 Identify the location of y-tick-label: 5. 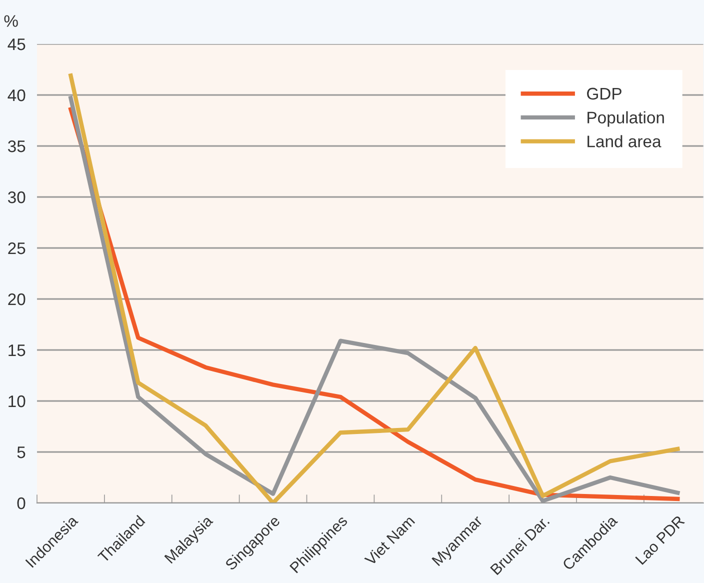
(21, 452).